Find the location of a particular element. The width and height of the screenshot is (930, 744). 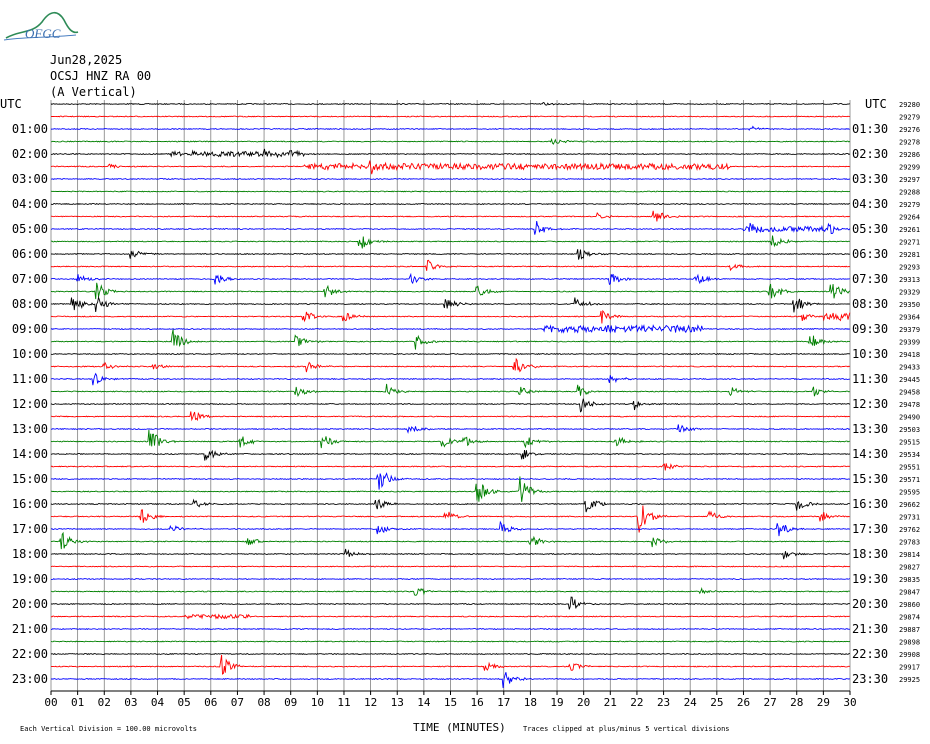

right-hour-label: 15:30 is located at coordinates (870, 479).